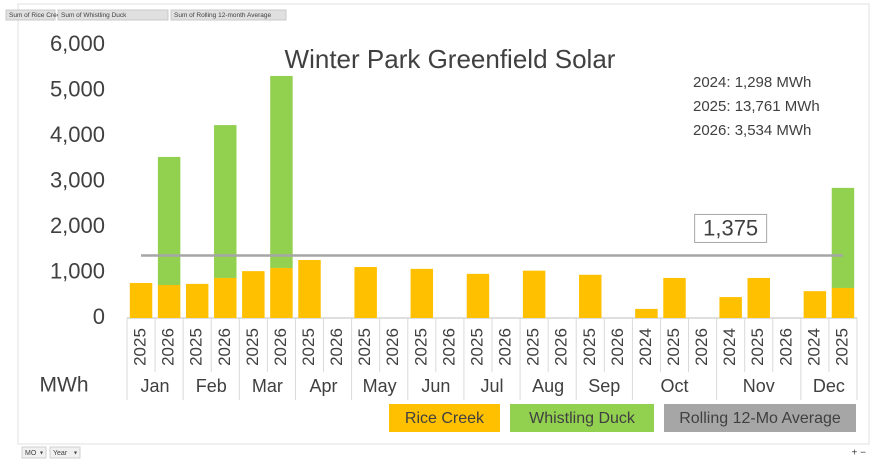  What do you see at coordinates (77, 134) in the screenshot?
I see `y-tick-label: 4,000` at bounding box center [77, 134].